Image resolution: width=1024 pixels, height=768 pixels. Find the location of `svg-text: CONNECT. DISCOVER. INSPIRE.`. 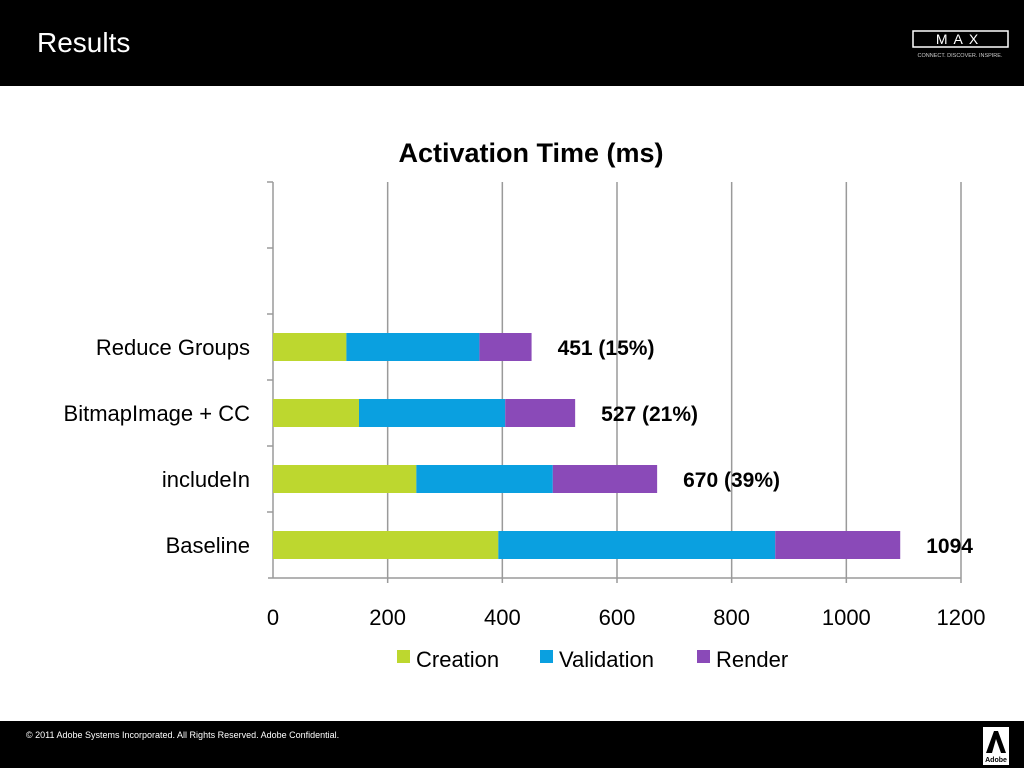

svg-text: CONNECT. DISCOVER. INSPIRE. is located at coordinates (960, 56).